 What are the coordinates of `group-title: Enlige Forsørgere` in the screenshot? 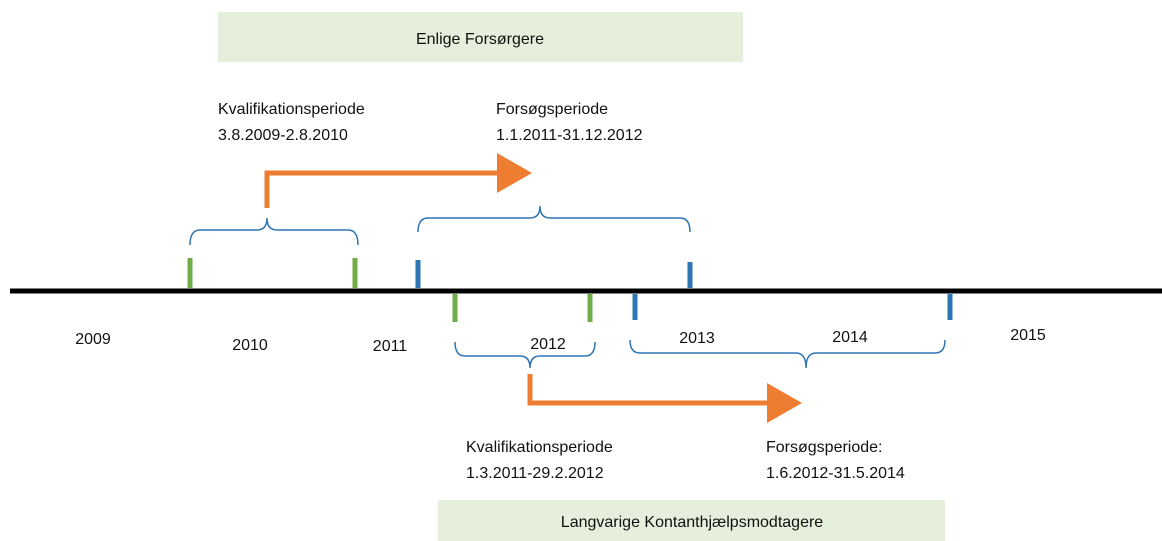 It's located at (480, 39).